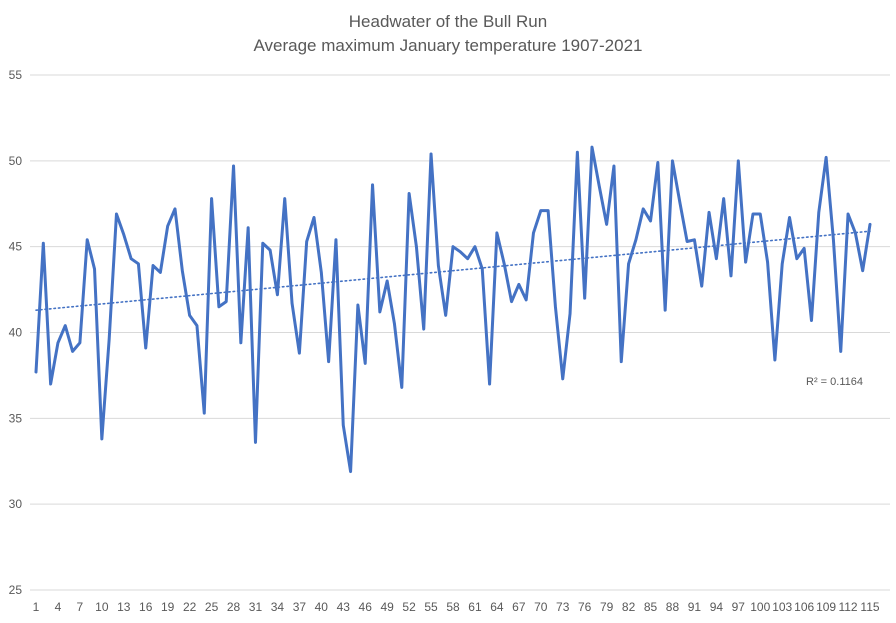 This screenshot has width=896, height=623. I want to click on x-tick-label: 79, so click(607, 607).